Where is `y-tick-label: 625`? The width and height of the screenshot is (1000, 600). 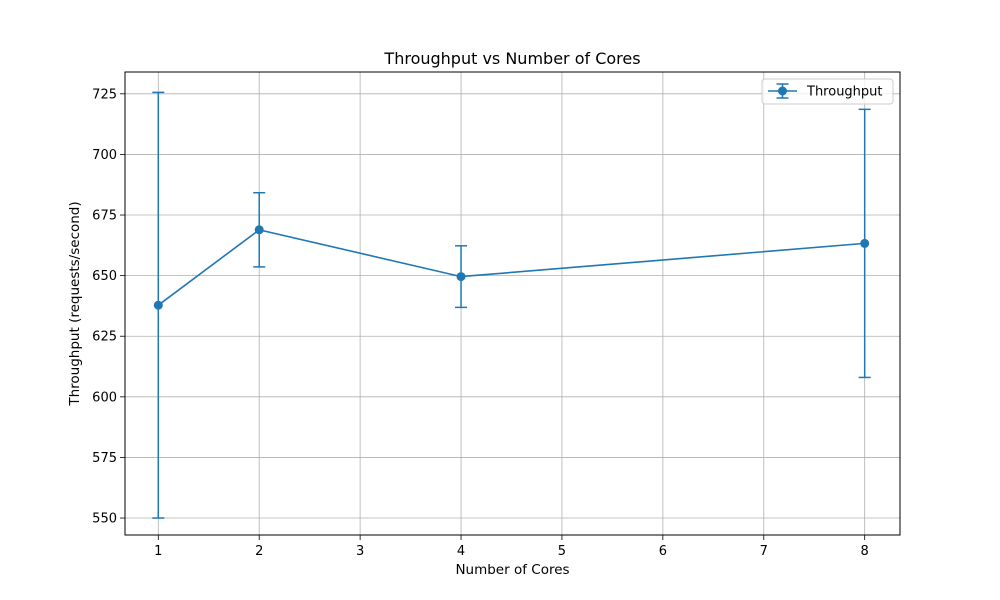 y-tick-label: 625 is located at coordinates (104, 337).